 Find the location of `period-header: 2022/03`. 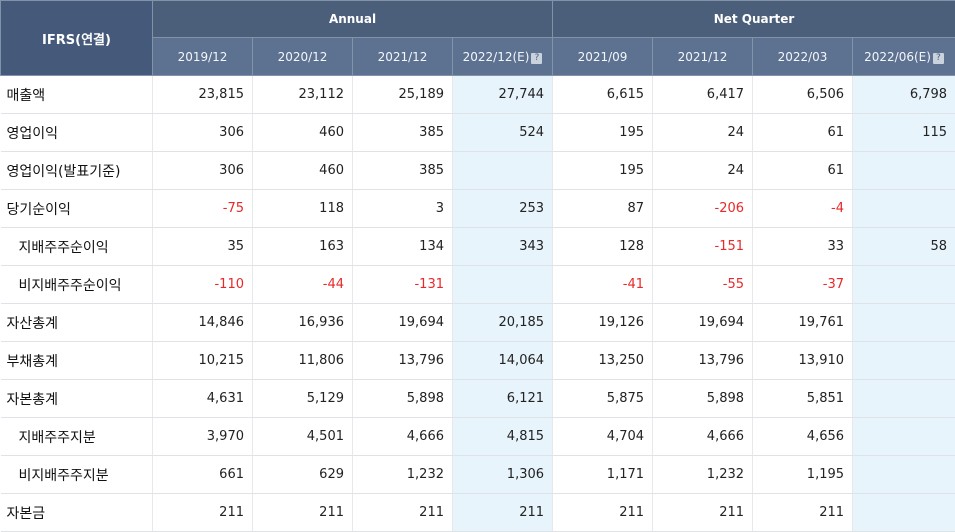

period-header: 2022/03 is located at coordinates (803, 57).